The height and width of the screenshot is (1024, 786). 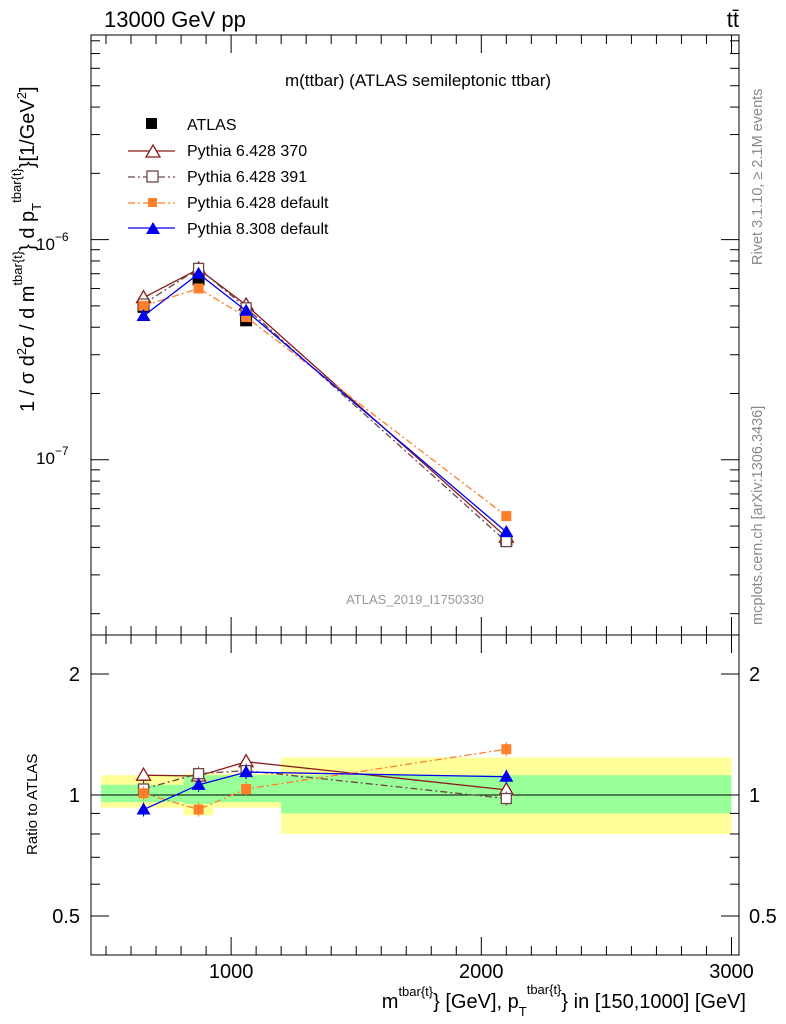 I want to click on ratio-ytick-label-right: 1, so click(x=754, y=796).